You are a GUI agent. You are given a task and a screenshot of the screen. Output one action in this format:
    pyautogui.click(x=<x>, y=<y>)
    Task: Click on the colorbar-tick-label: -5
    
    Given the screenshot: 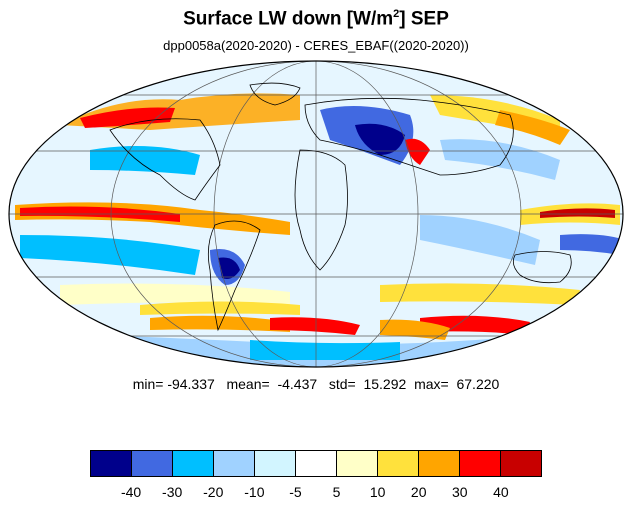 What is the action you would take?
    pyautogui.click(x=295, y=492)
    